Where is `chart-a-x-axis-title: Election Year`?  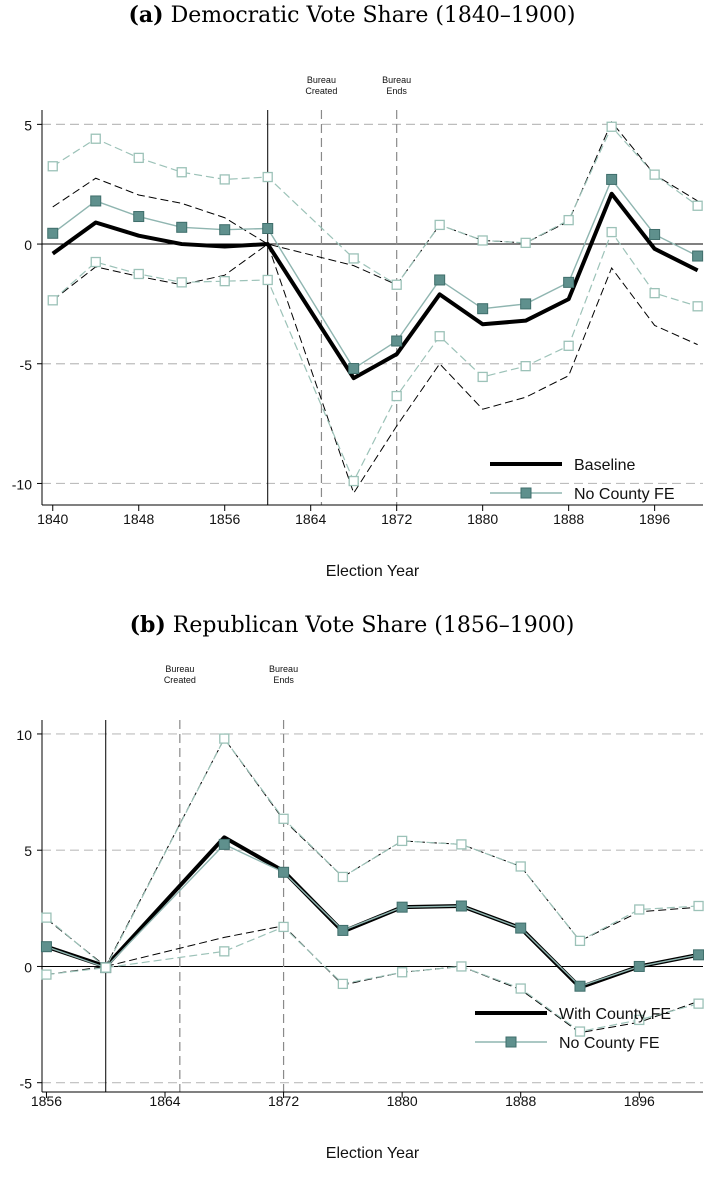
chart-a-x-axis-title: Election Year is located at coordinates (373, 571).